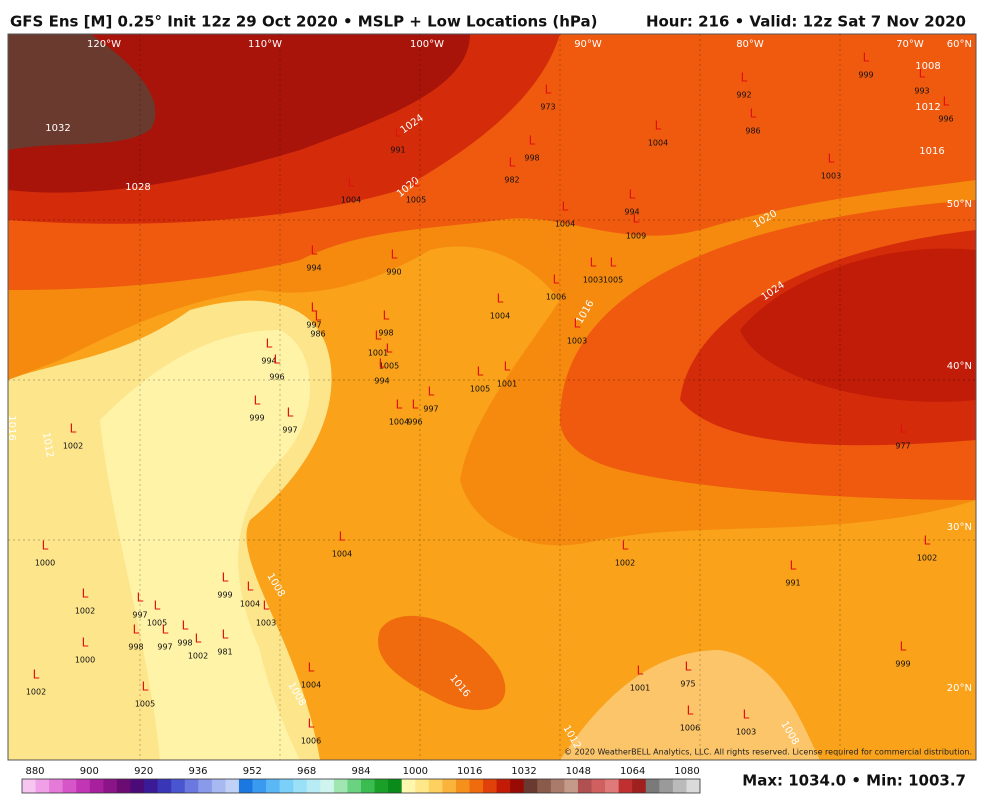  I want to click on colorbar-tick-label: 900, so click(89, 771).